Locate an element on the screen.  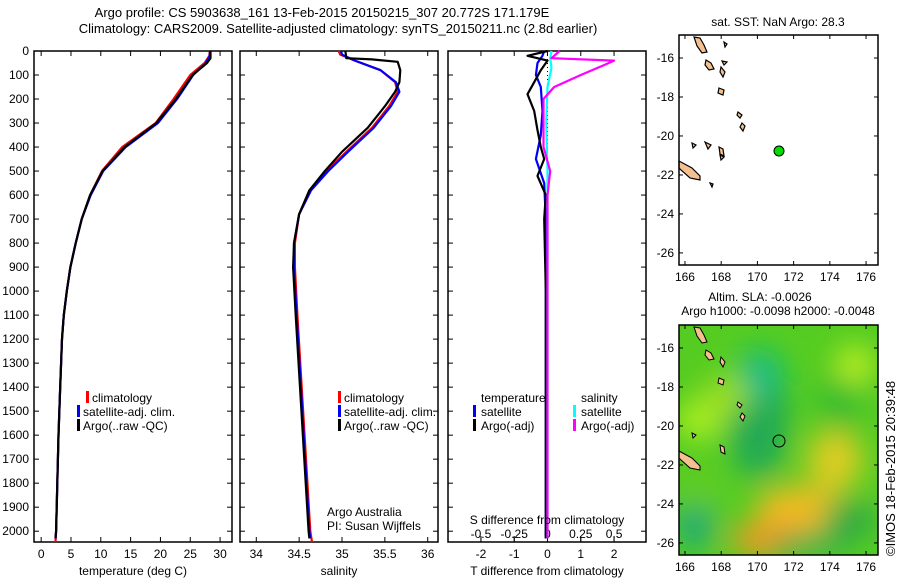
x-tick-label: -1 is located at coordinates (514, 554).